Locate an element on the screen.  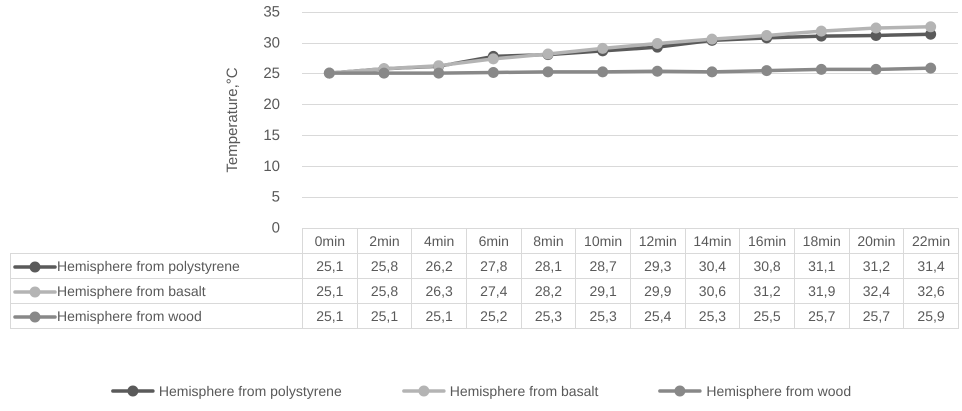
legend-label: Hemisphere from polystyrene is located at coordinates (156, 266).